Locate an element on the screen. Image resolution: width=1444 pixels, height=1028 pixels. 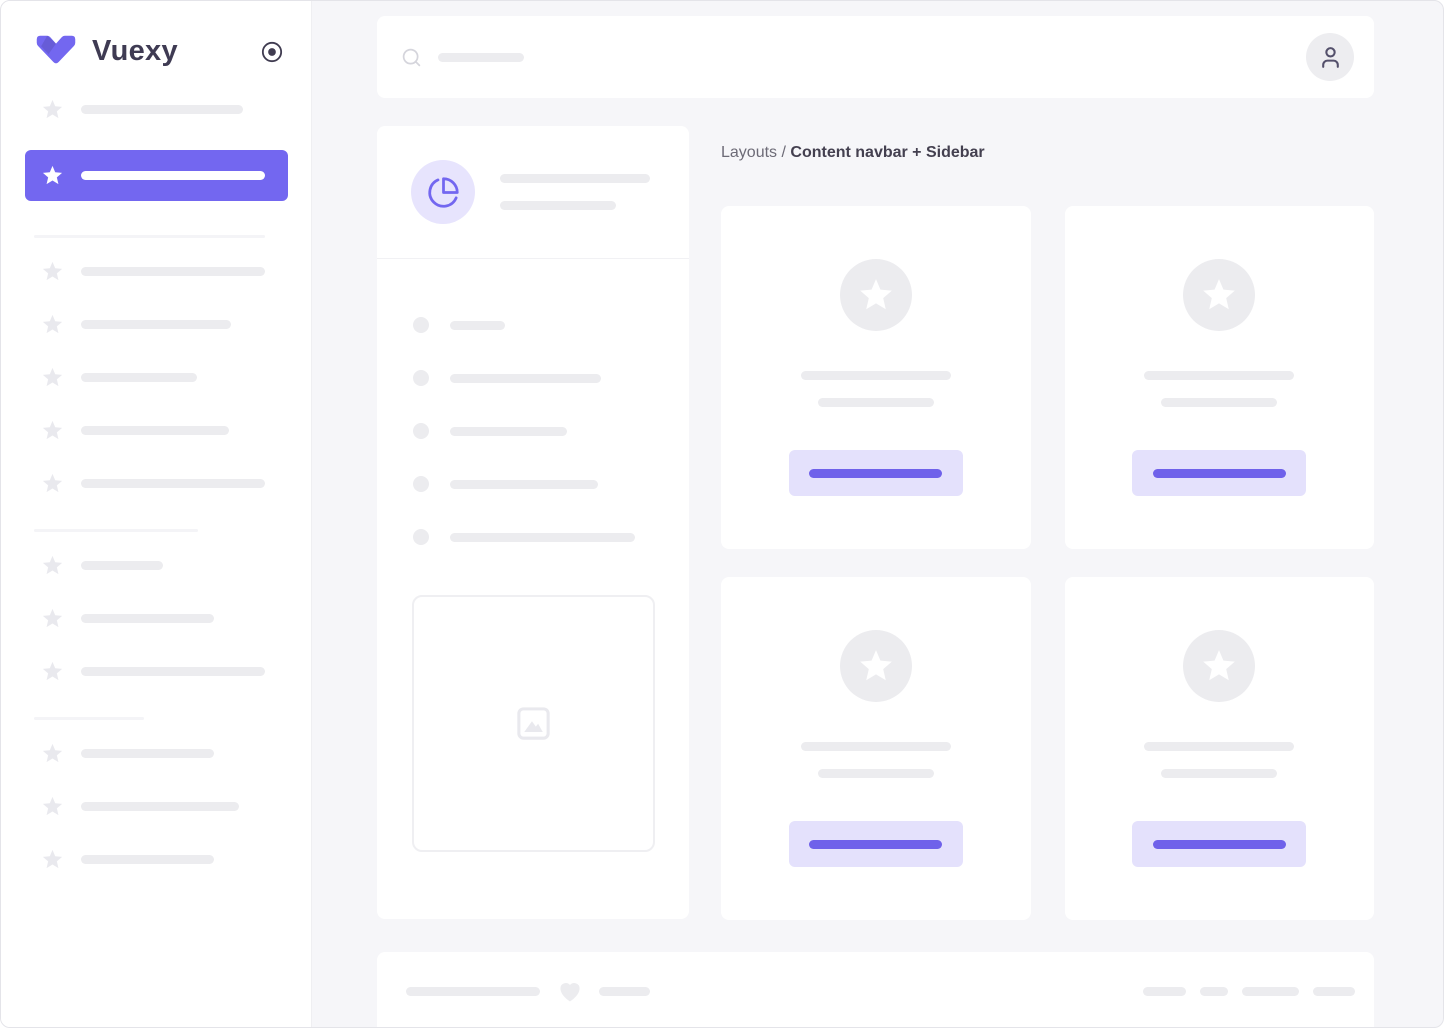
breadcrumb-parent: Layouts is located at coordinates (749, 152).